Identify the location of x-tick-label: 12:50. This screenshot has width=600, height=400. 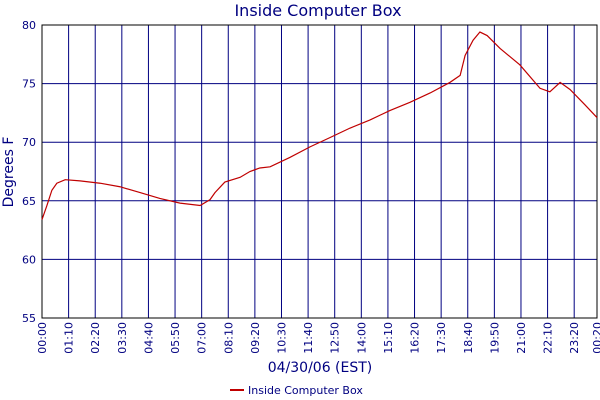
(335, 338).